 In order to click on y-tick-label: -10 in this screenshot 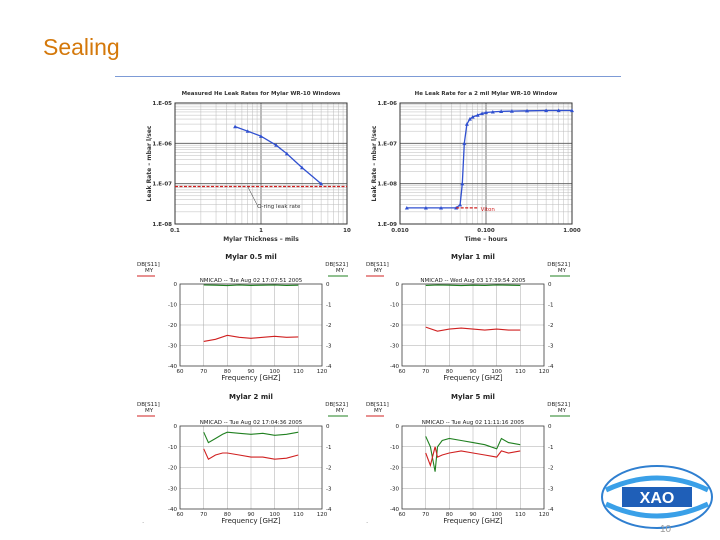, I will do `click(394, 448)`.